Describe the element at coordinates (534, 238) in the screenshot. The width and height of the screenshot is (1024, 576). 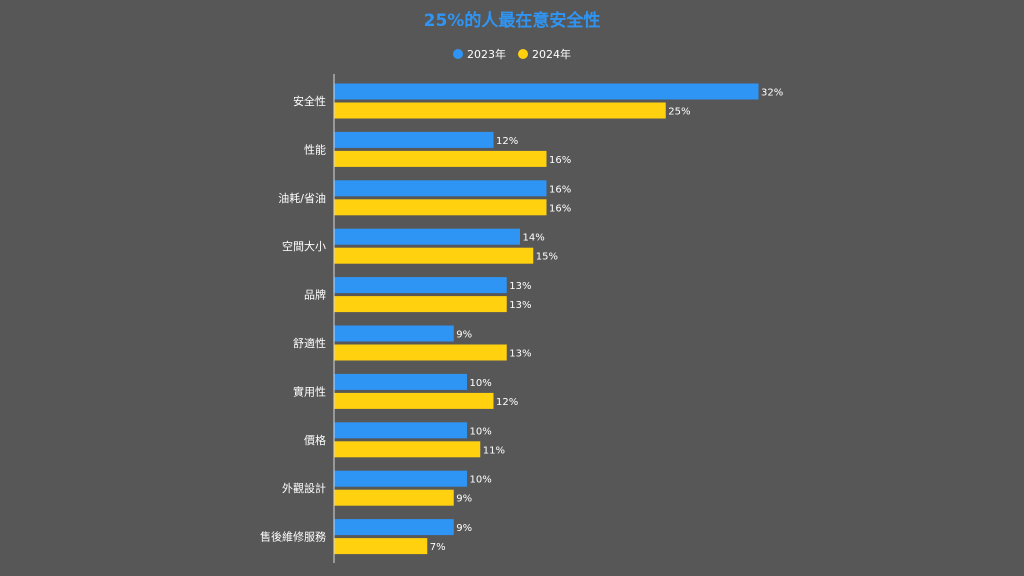
I see `data-label: 14%` at that location.